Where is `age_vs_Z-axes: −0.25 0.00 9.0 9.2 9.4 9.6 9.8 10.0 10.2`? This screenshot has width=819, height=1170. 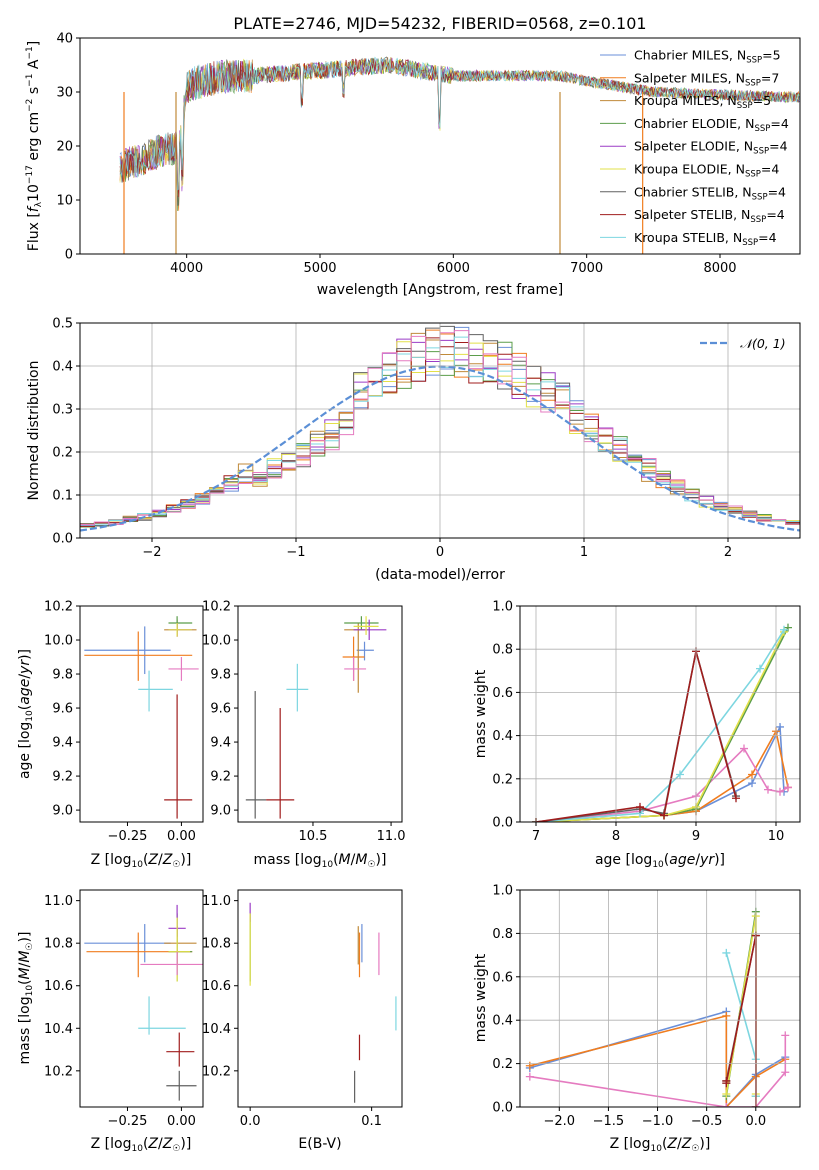 age_vs_Z-axes: −0.25 0.00 9.0 9.2 9.4 9.6 9.8 10.0 10.2 is located at coordinates (124, 722).